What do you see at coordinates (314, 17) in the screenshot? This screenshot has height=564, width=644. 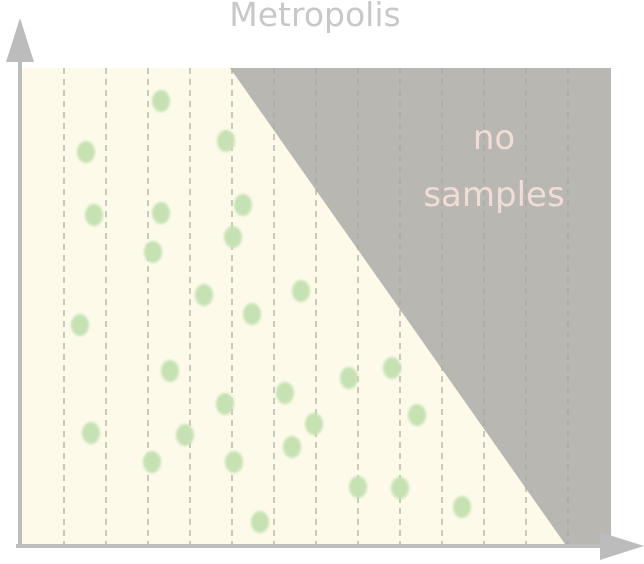 I see `diagram-title: Metropolis` at bounding box center [314, 17].